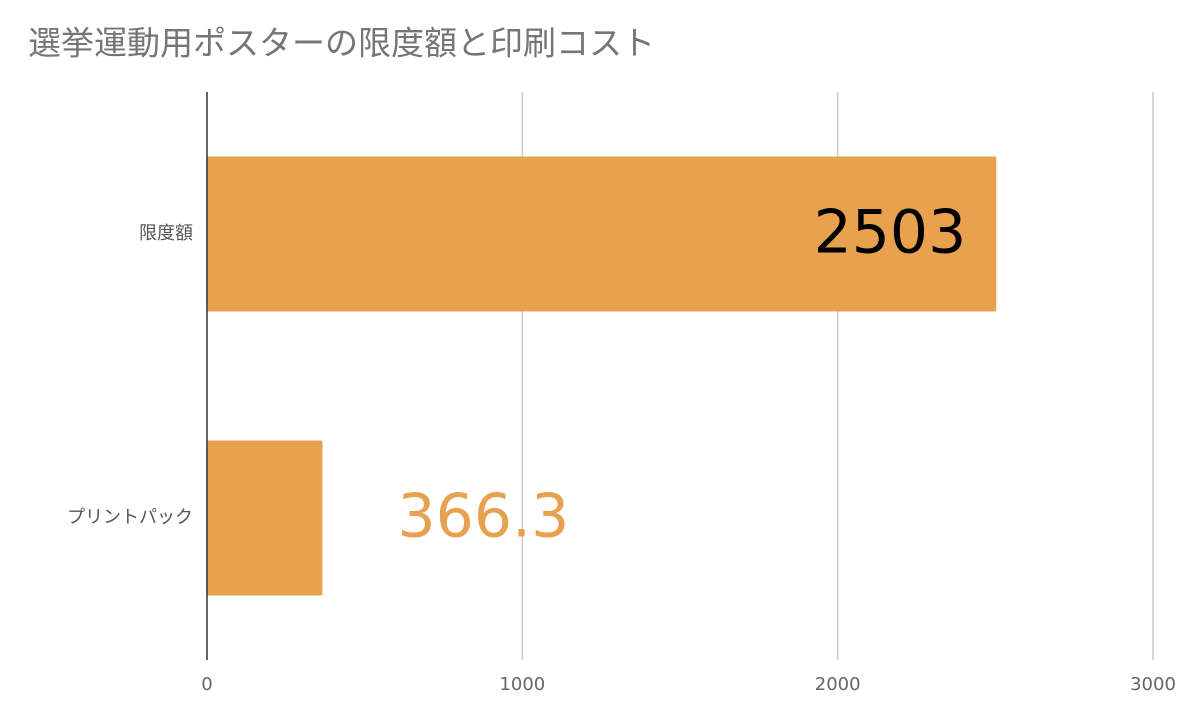  Describe the element at coordinates (1153, 684) in the screenshot. I see `x-tick-label: 3000` at that location.